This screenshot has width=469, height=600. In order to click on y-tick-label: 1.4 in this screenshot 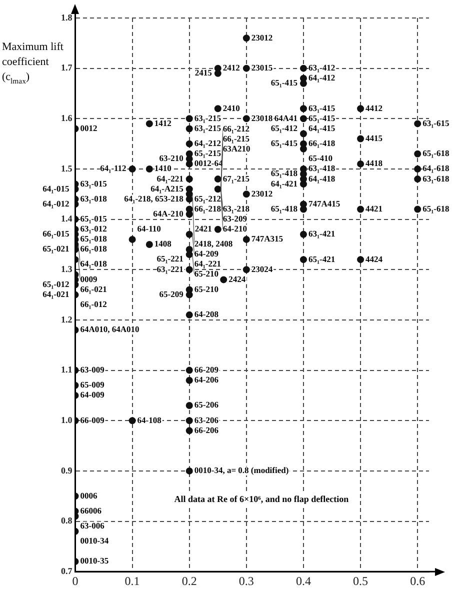, I will do `click(67, 219)`.